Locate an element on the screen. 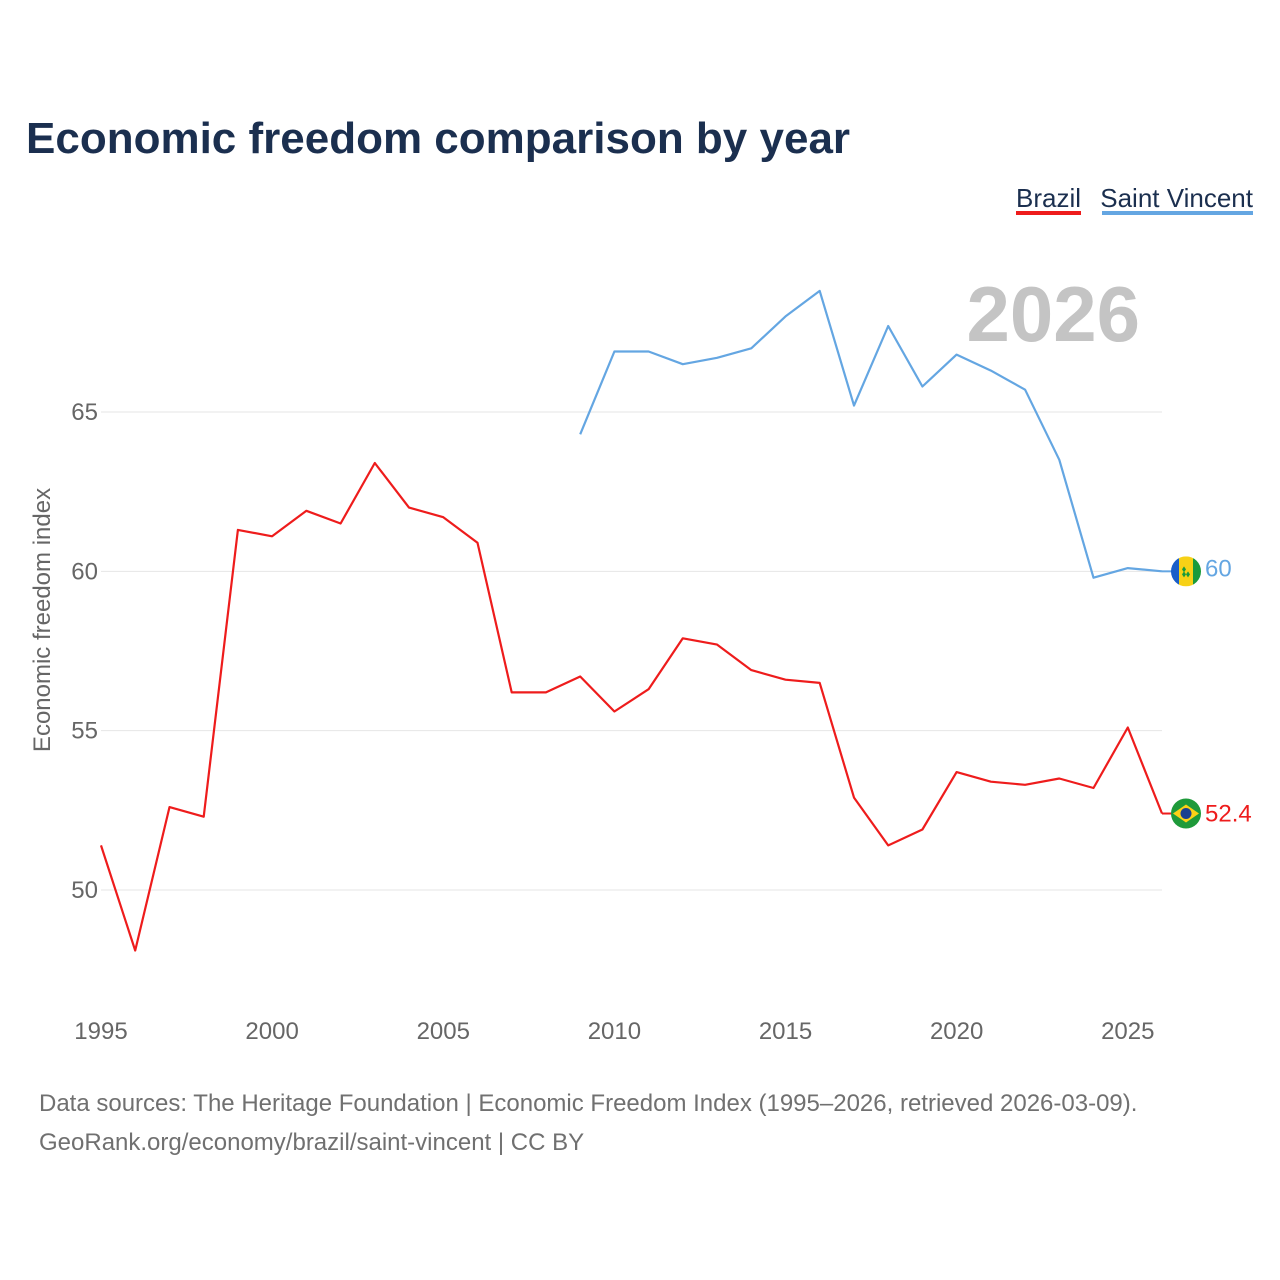 The width and height of the screenshot is (1280, 1280). flag-diamonds is located at coordinates (1186, 572).